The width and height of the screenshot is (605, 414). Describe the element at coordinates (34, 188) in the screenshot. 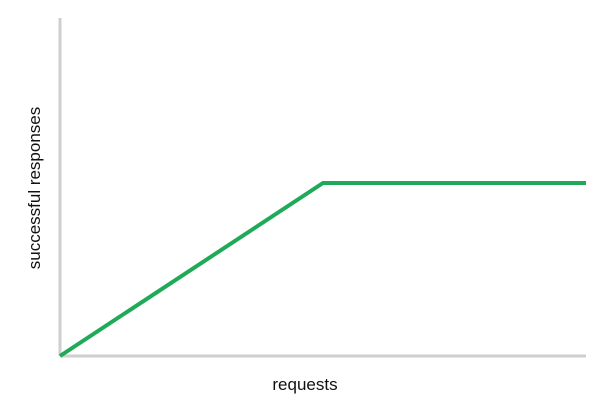

I see `y-axis-label: successful responses` at that location.